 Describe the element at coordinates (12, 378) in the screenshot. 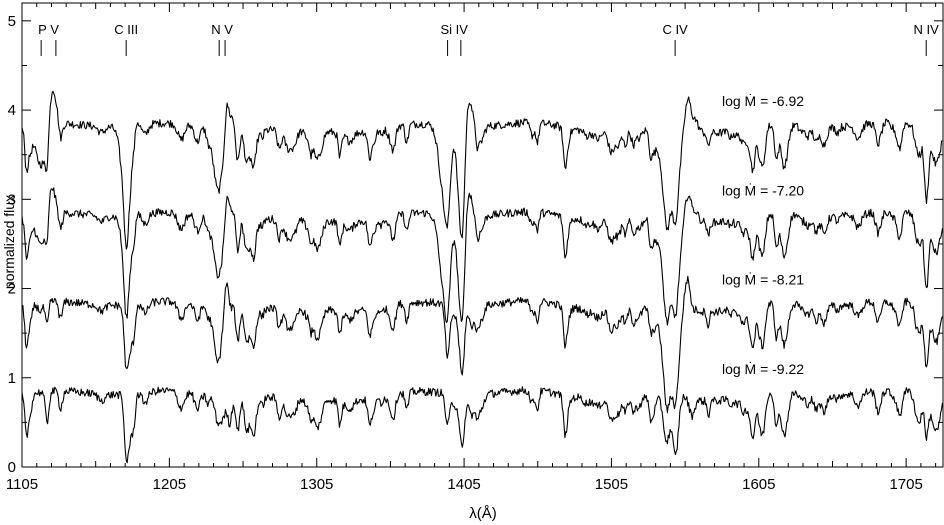

I see `y-tick-label: 1` at that location.